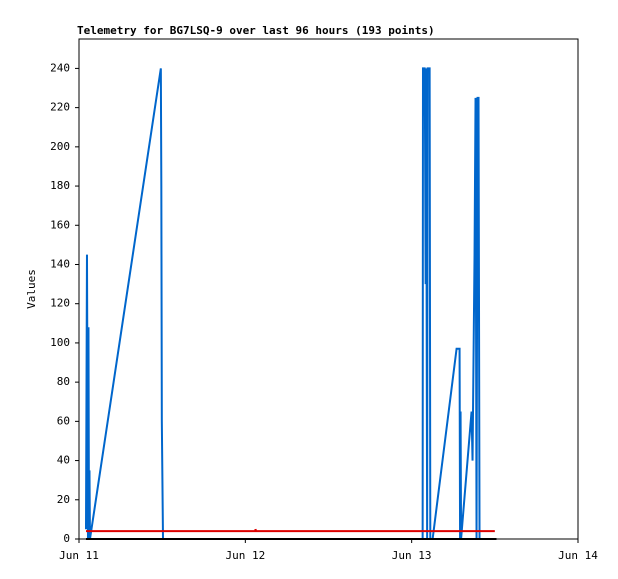 The height and width of the screenshot is (579, 618). I want to click on y-tick-label: 160, so click(60, 224).